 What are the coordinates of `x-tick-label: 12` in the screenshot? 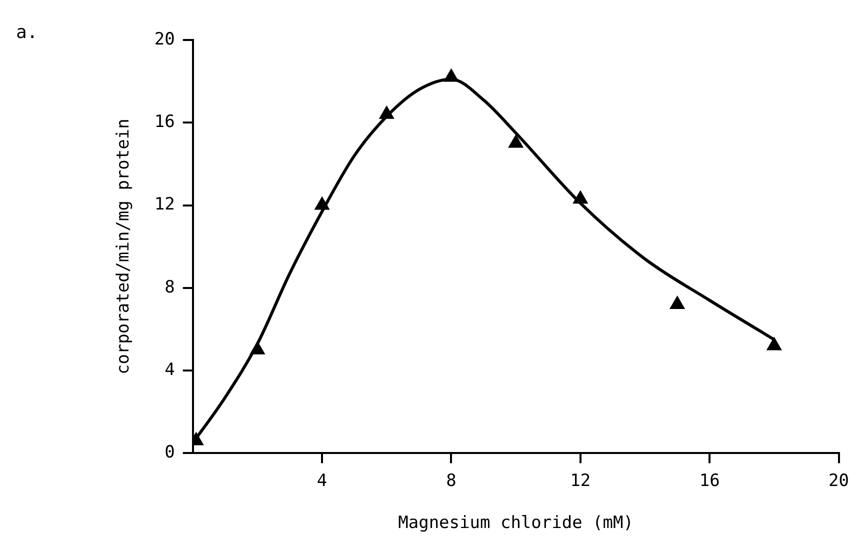 It's located at (580, 480).